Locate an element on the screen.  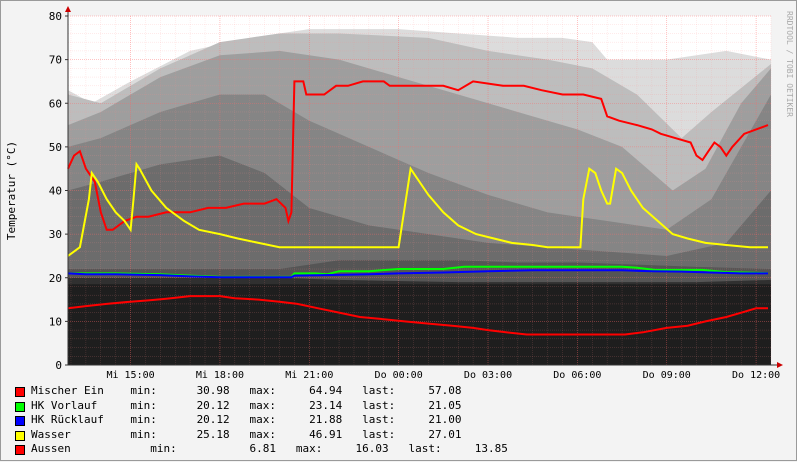
y-axis-label: Temperatur (°C) is located at coordinates (11, 190).